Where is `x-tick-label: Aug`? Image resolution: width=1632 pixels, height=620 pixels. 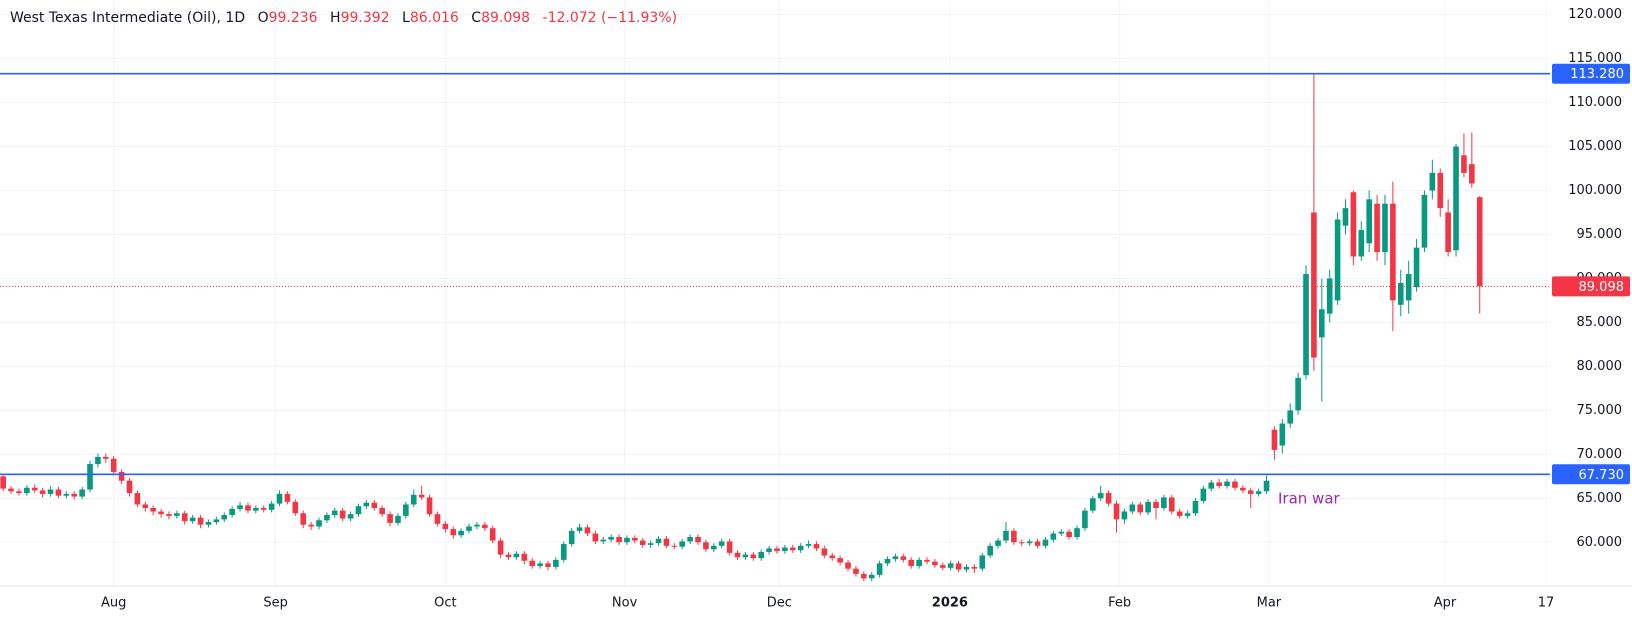 x-tick-label: Aug is located at coordinates (113, 603).